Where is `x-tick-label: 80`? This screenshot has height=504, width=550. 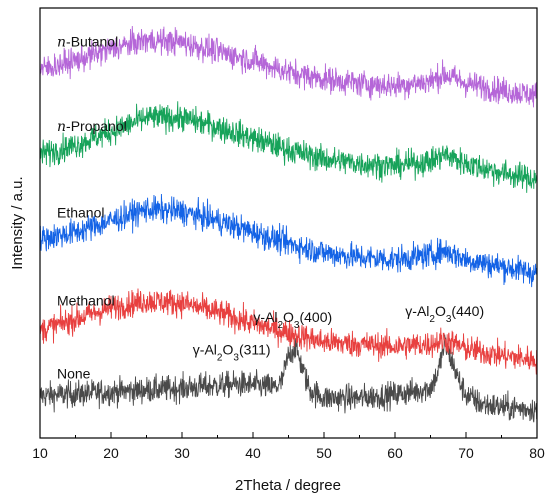 x-tick-label: 80 is located at coordinates (537, 453).